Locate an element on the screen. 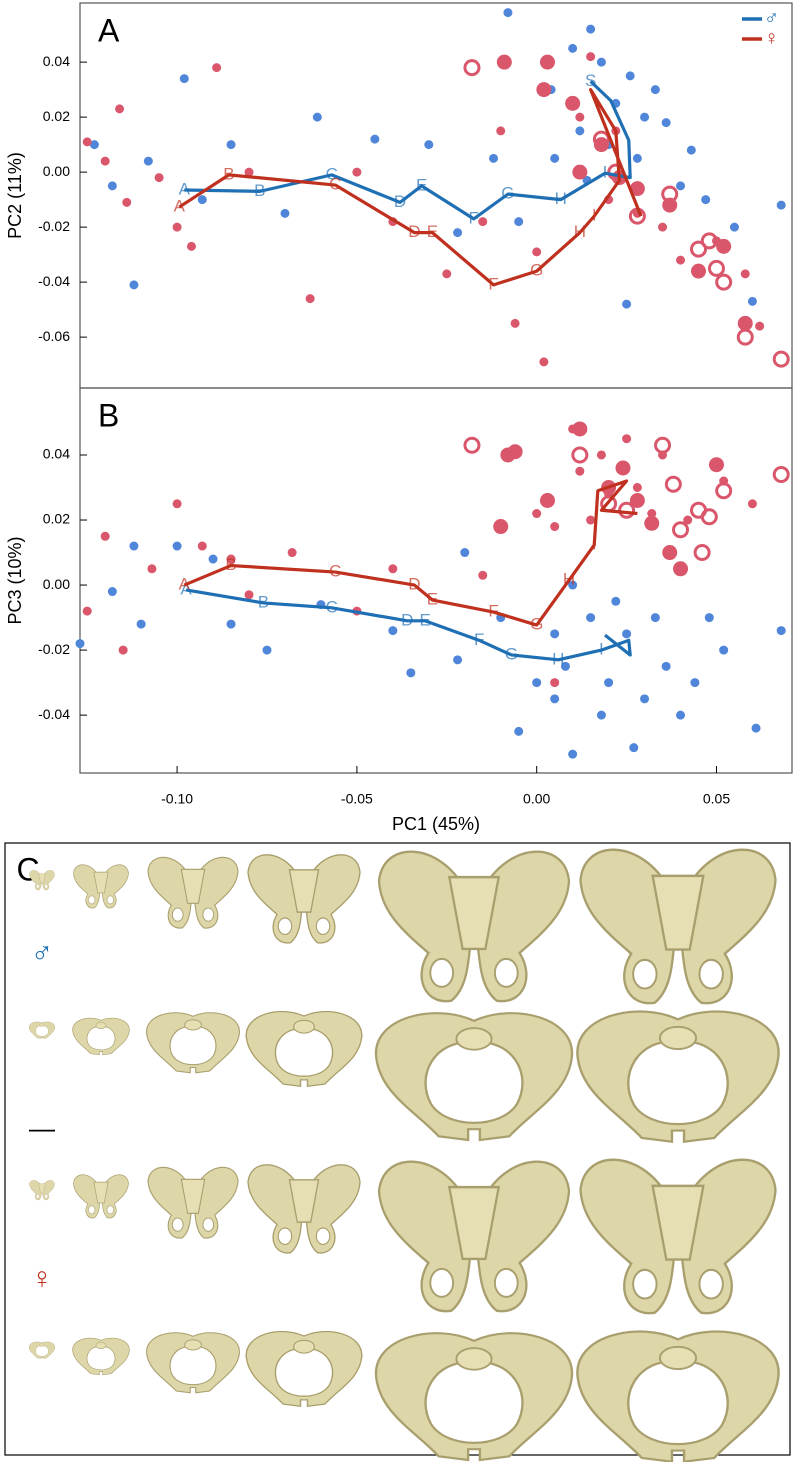 The height and width of the screenshot is (1462, 796). legend-label: ♀ is located at coordinates (771, 38).